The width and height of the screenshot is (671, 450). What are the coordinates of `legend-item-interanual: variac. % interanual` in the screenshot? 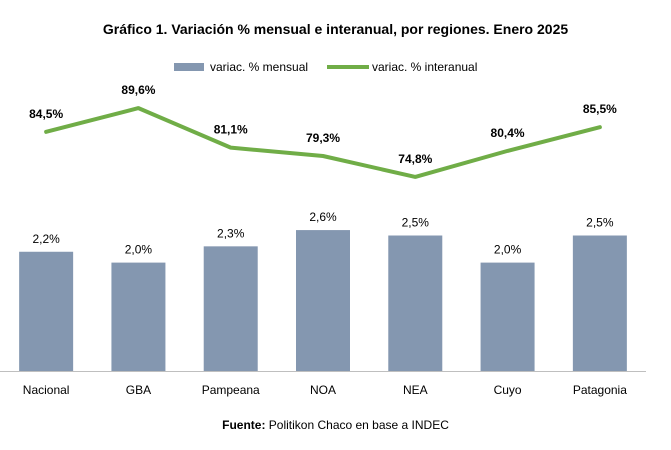 It's located at (402, 67).